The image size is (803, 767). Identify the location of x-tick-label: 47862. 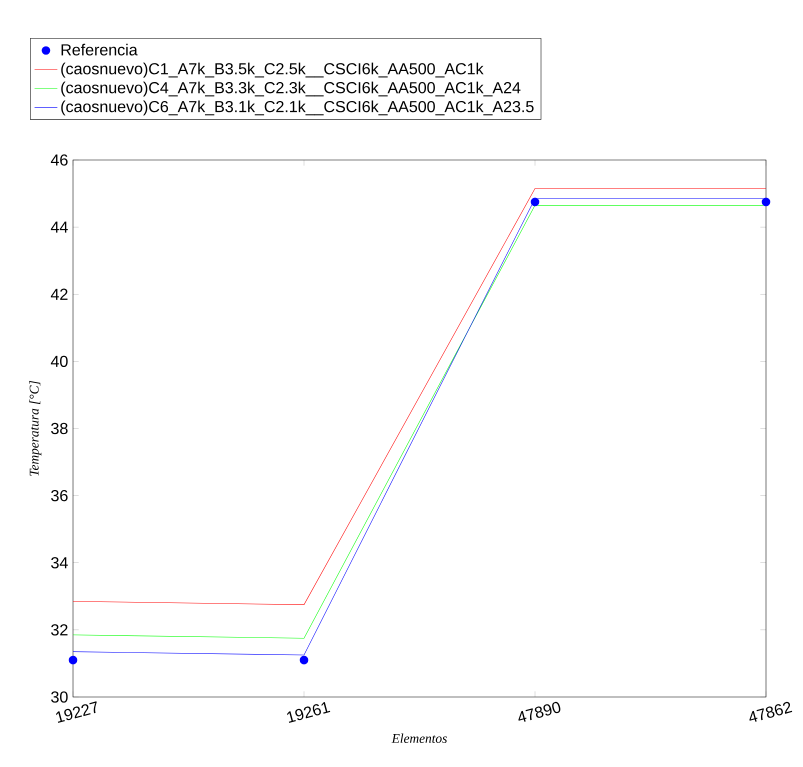
(770, 712).